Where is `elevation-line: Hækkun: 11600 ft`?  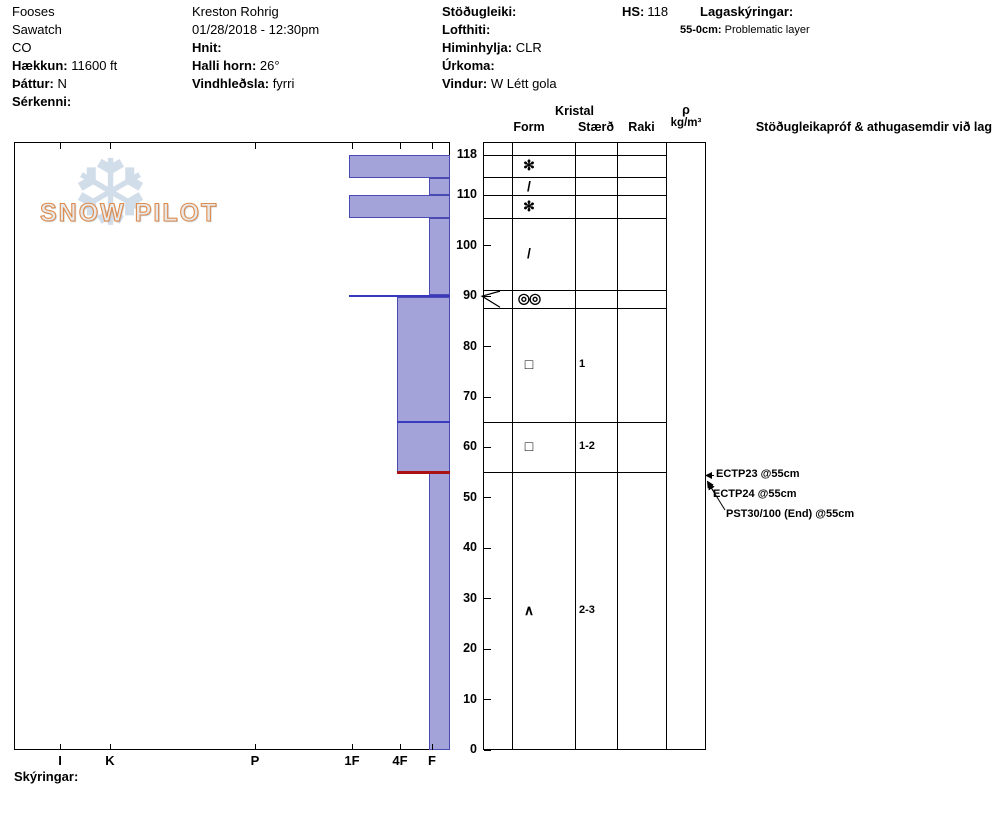 elevation-line: Hækkun: 11600 ft is located at coordinates (64, 65).